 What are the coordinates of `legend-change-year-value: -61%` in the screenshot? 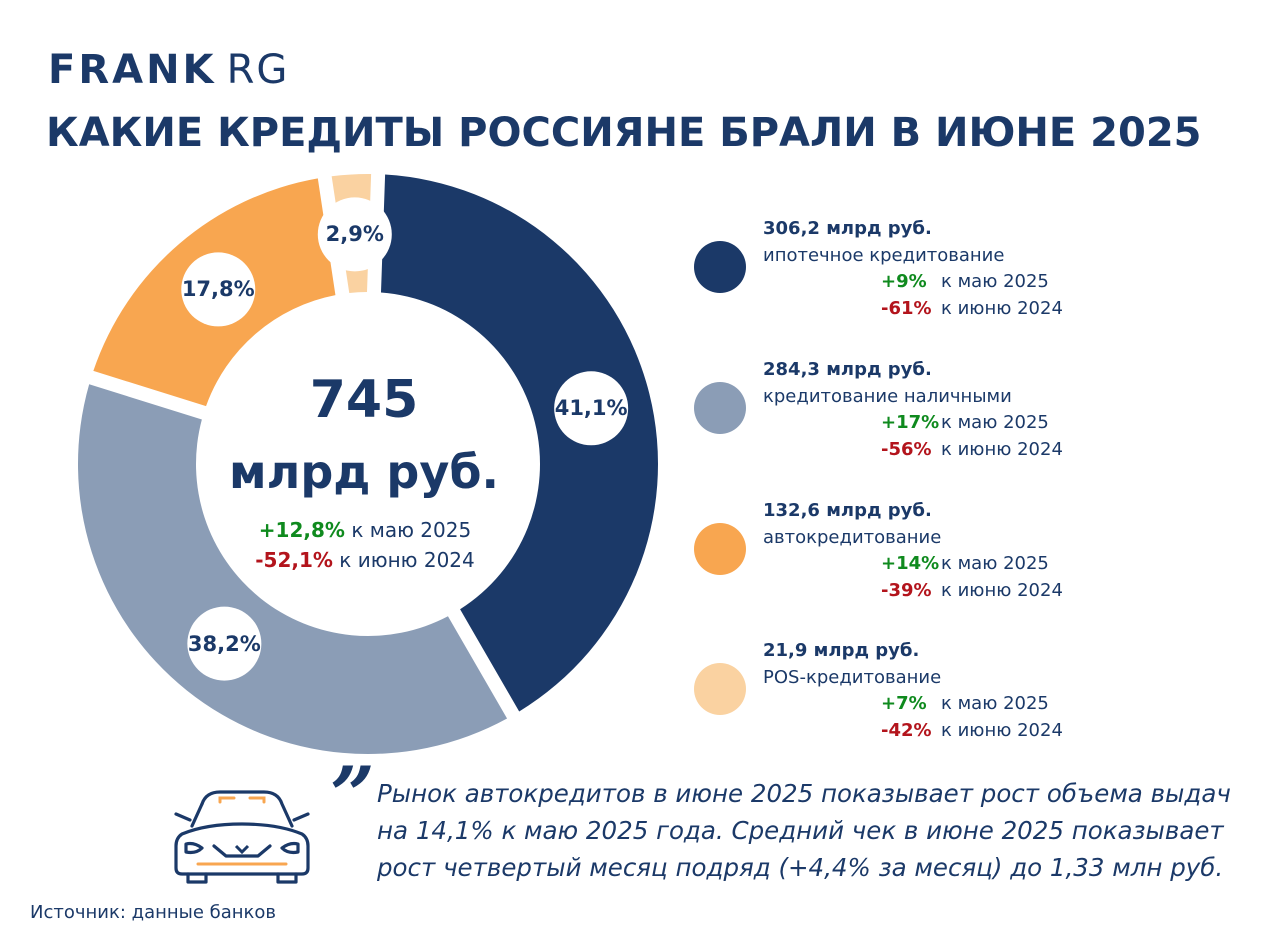 It's located at (906, 308).